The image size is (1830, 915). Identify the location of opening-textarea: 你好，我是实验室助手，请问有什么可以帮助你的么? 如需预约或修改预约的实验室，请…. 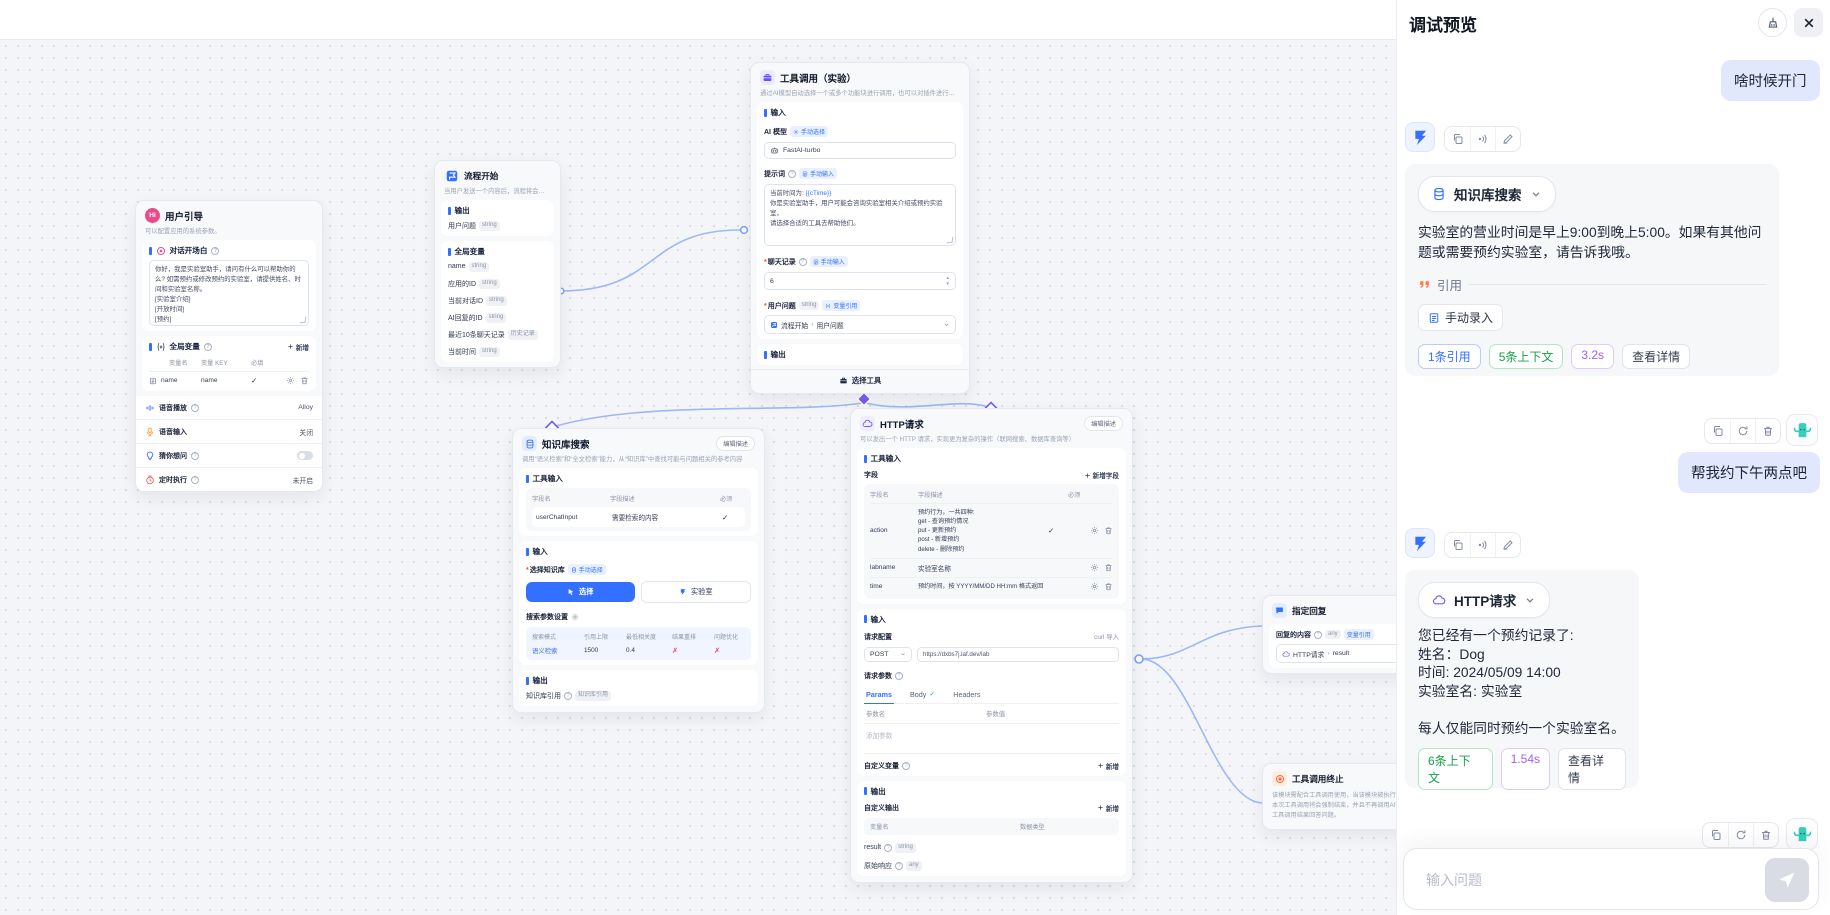
(229, 293).